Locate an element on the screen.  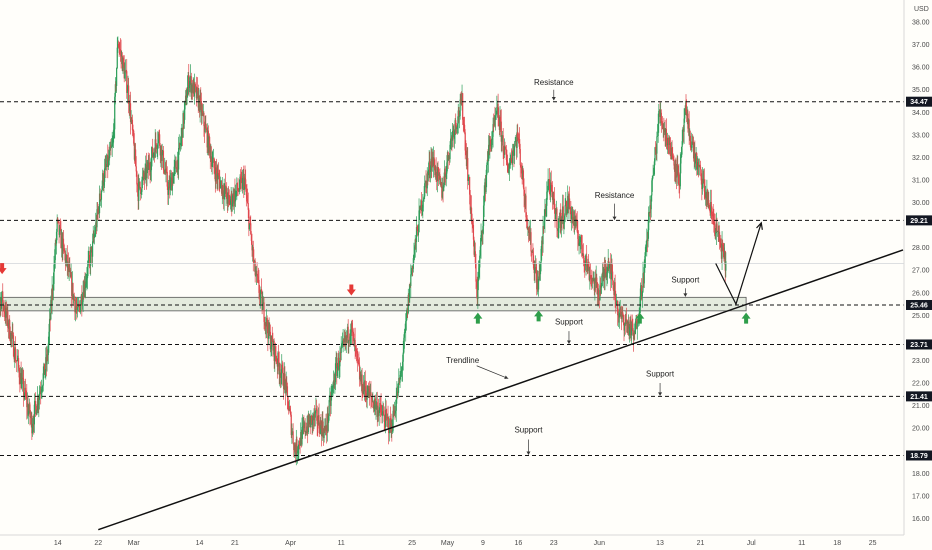
price-tick-label: 31.00 is located at coordinates (921, 180).